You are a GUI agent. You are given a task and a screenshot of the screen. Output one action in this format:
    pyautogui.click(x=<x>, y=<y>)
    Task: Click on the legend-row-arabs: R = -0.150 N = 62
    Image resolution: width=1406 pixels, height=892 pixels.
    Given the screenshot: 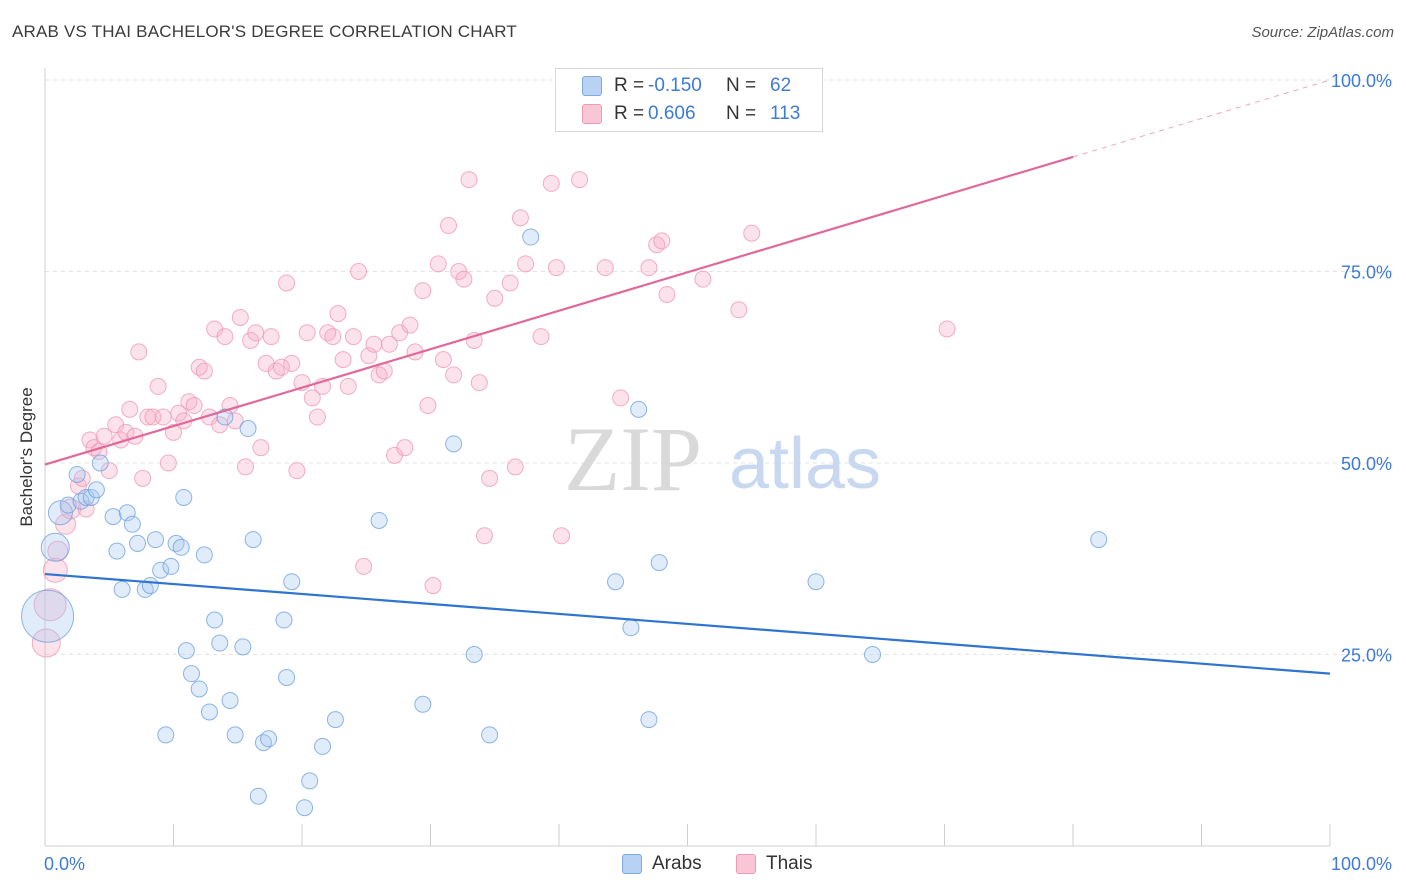 What is the action you would take?
    pyautogui.click(x=686, y=86)
    